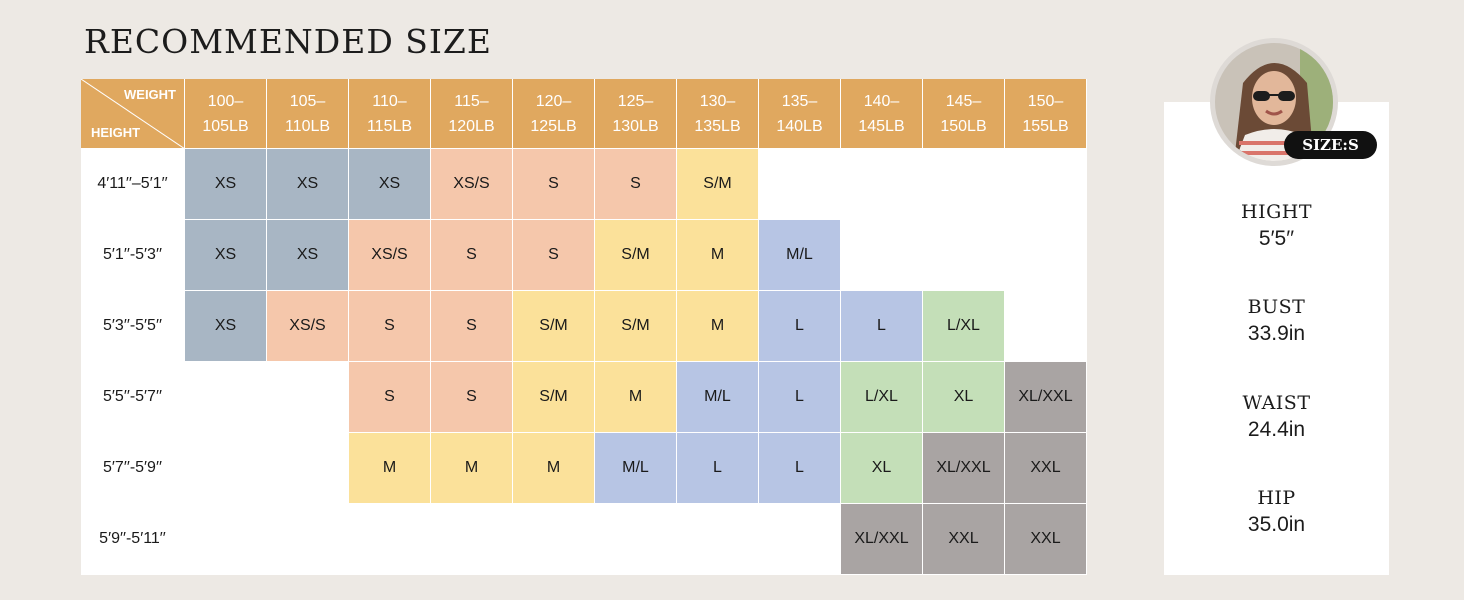  What do you see at coordinates (1045, 126) in the screenshot?
I see `weight-range-text: 155LB` at bounding box center [1045, 126].